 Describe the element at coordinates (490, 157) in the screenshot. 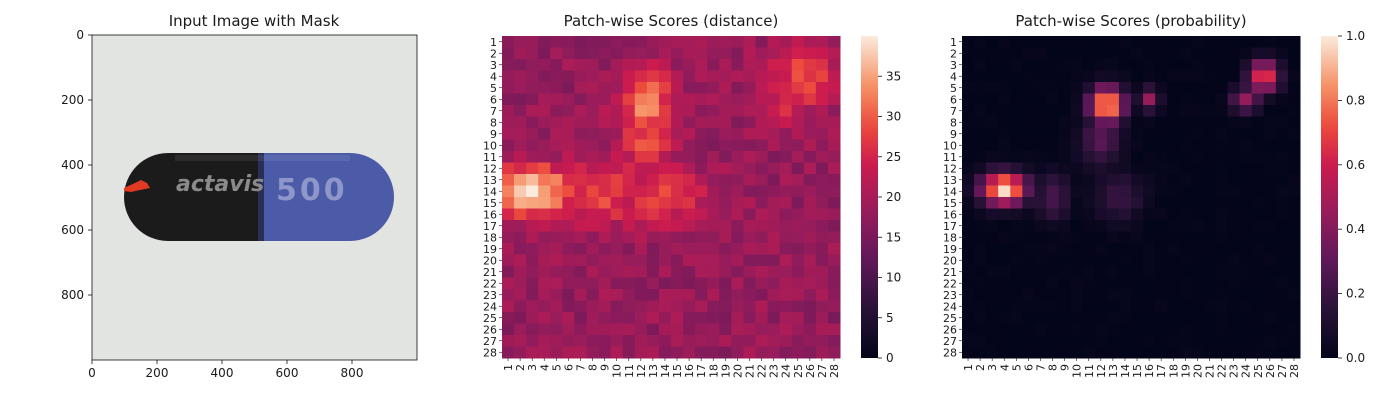

I see `row-label: 11` at that location.